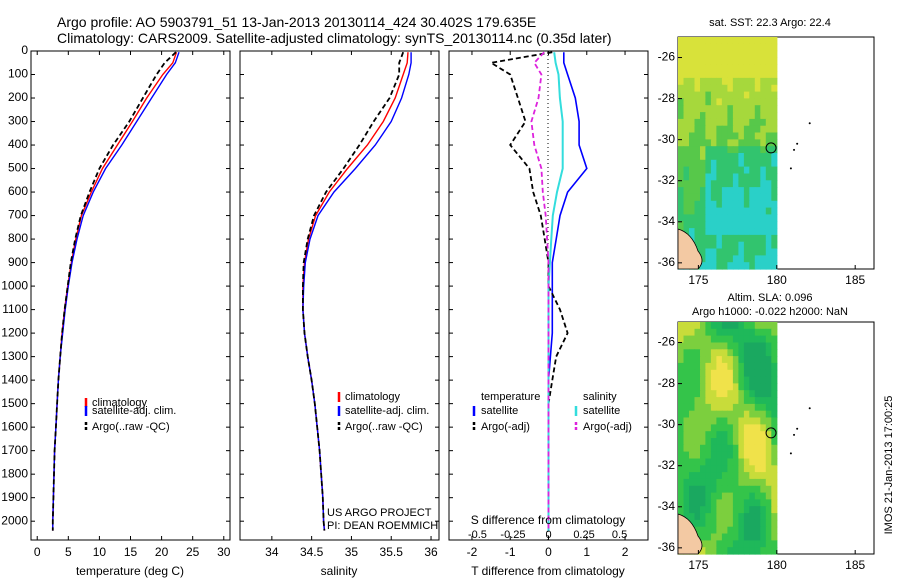  I want to click on depth-tick-label: 700, so click(18, 215).